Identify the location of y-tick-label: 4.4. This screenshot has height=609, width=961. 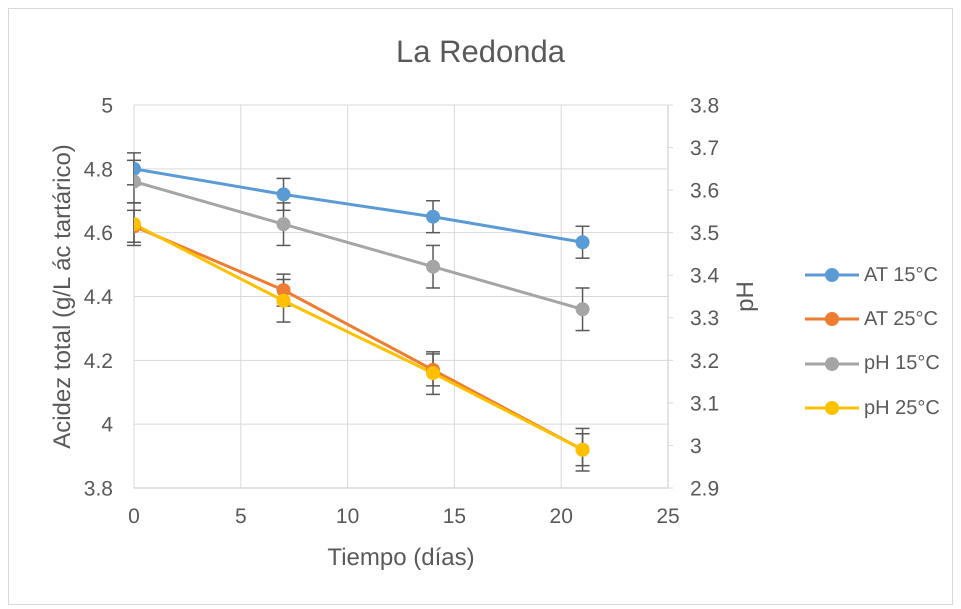
(99, 297).